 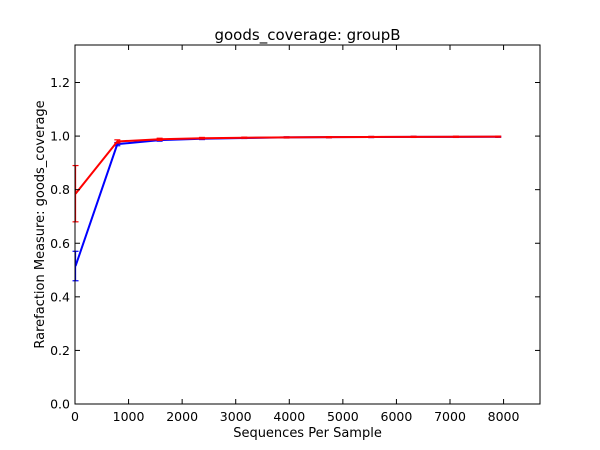 What do you see at coordinates (343, 416) in the screenshot?
I see `x-tick-label: 5000` at bounding box center [343, 416].